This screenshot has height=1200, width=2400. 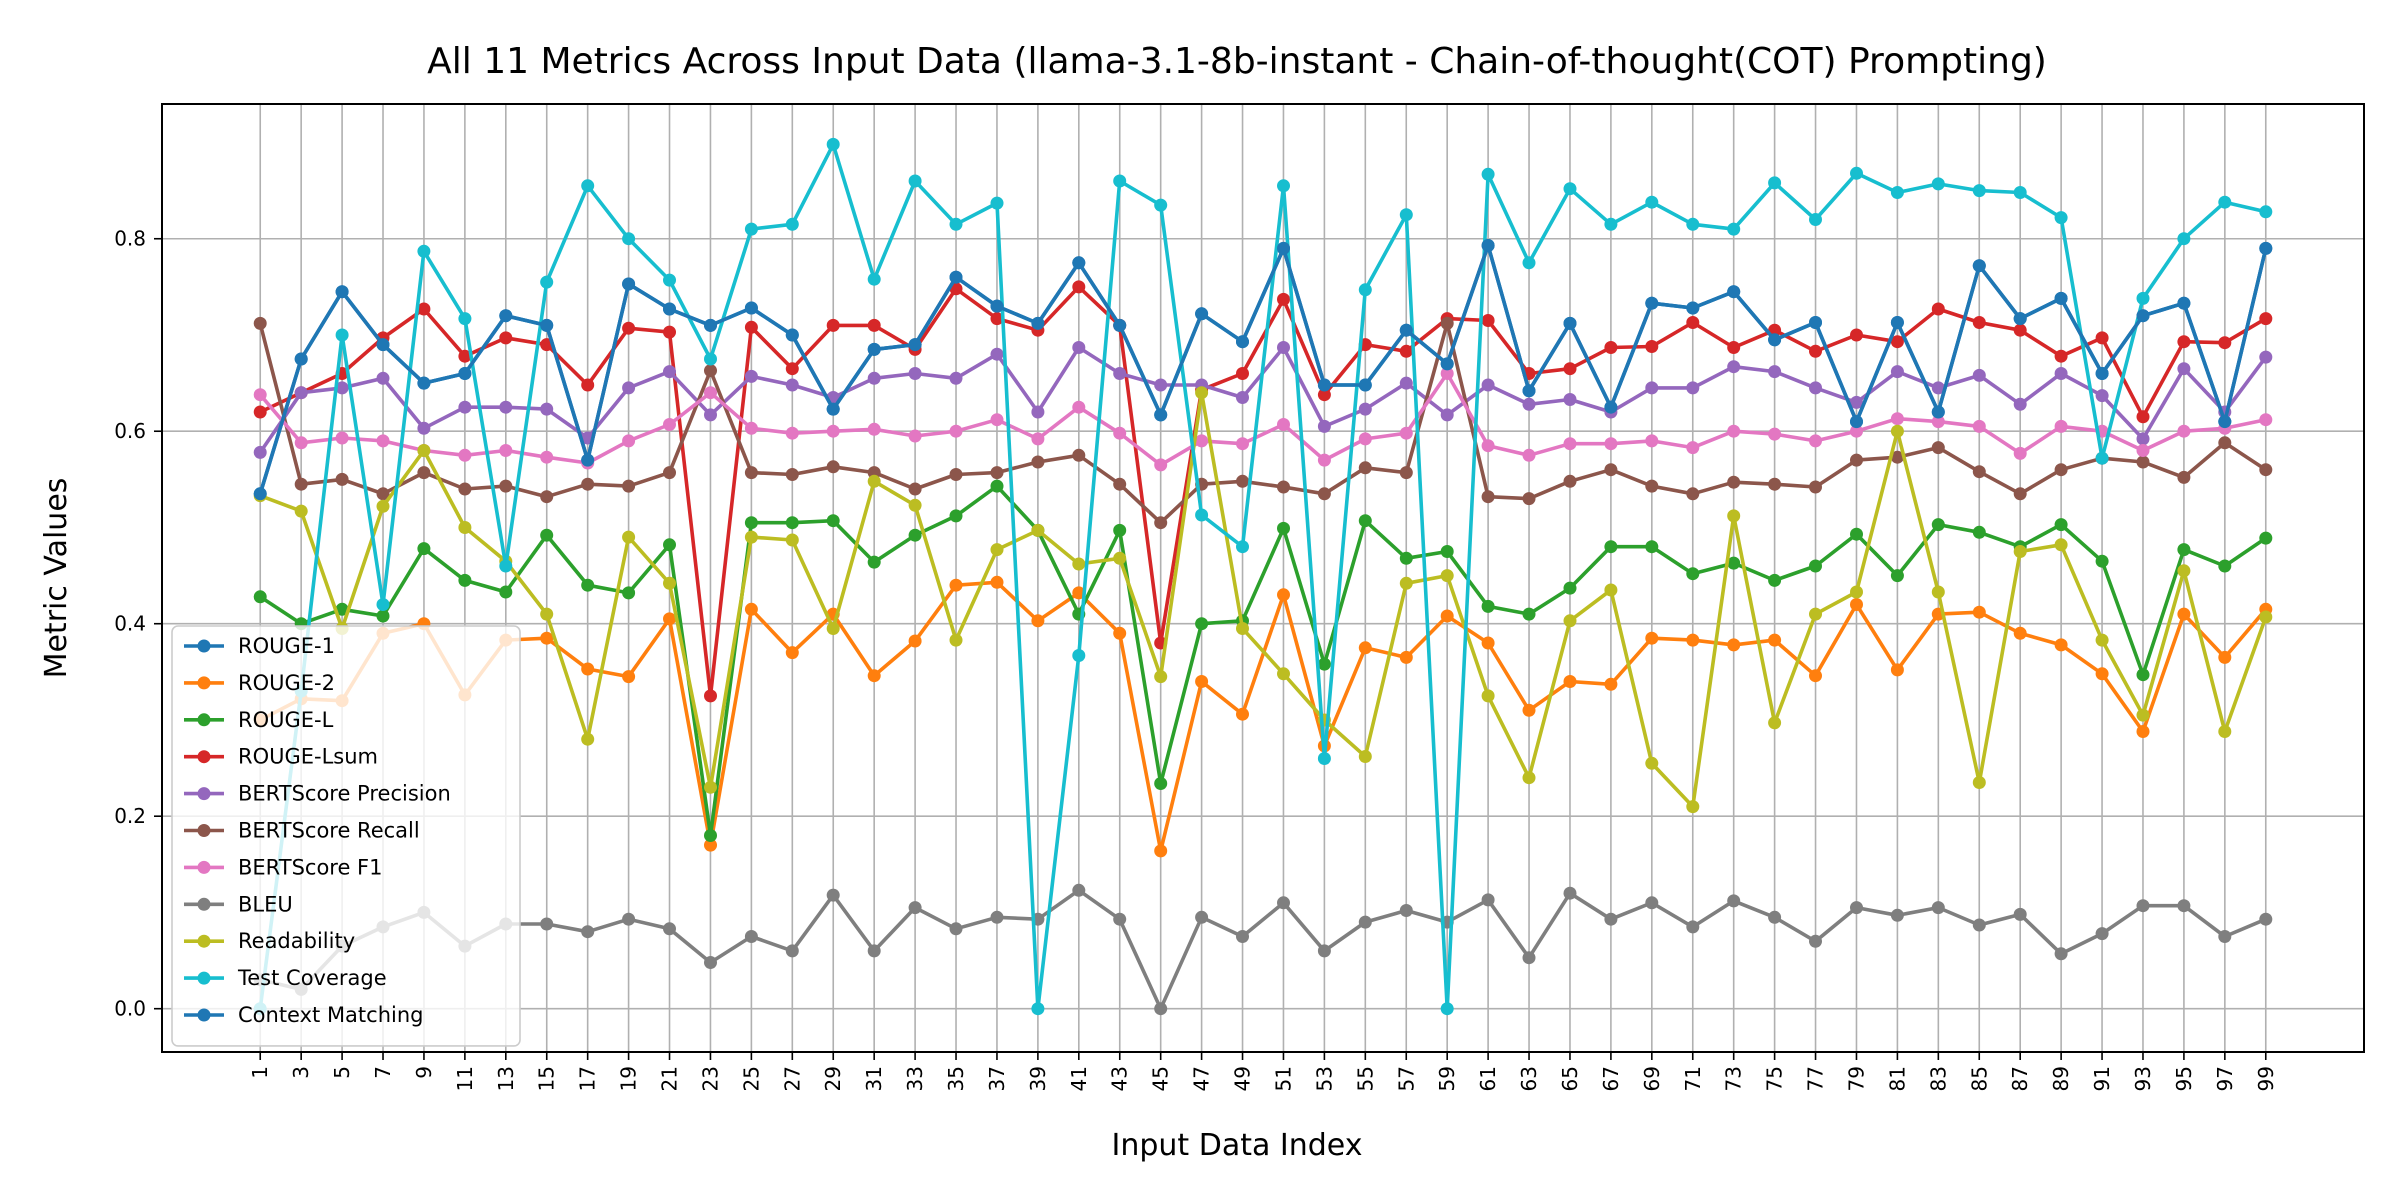 What do you see at coordinates (874, 1078) in the screenshot?
I see `x-tick-label: 31` at bounding box center [874, 1078].